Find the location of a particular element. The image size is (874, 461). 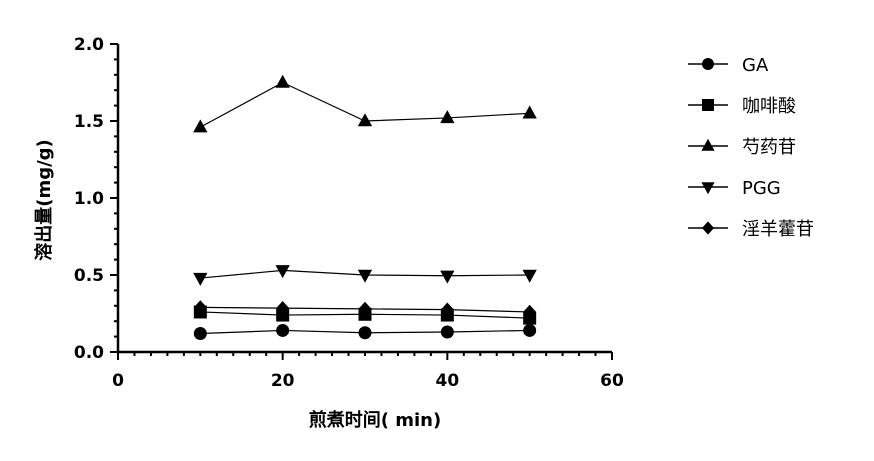

y-tick-label: 1.0 is located at coordinates (89, 199).